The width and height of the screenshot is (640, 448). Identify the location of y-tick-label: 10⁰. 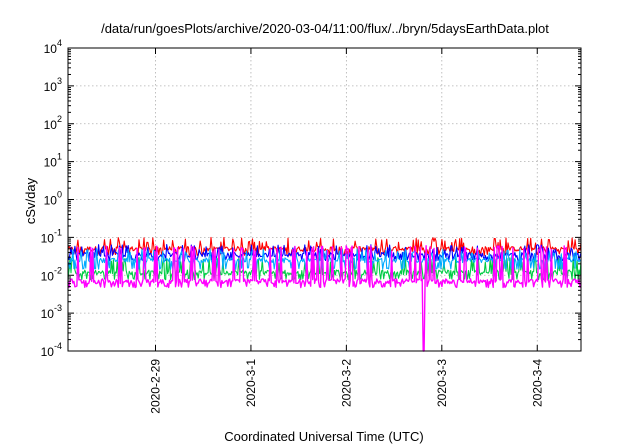
(53, 199).